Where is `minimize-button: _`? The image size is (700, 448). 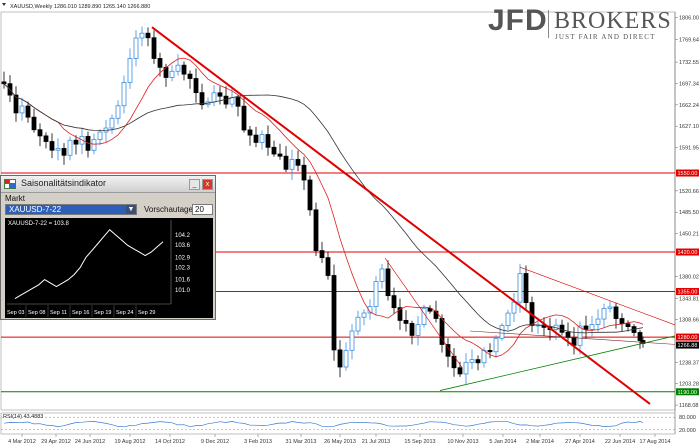 minimize-button: _ is located at coordinates (194, 184).